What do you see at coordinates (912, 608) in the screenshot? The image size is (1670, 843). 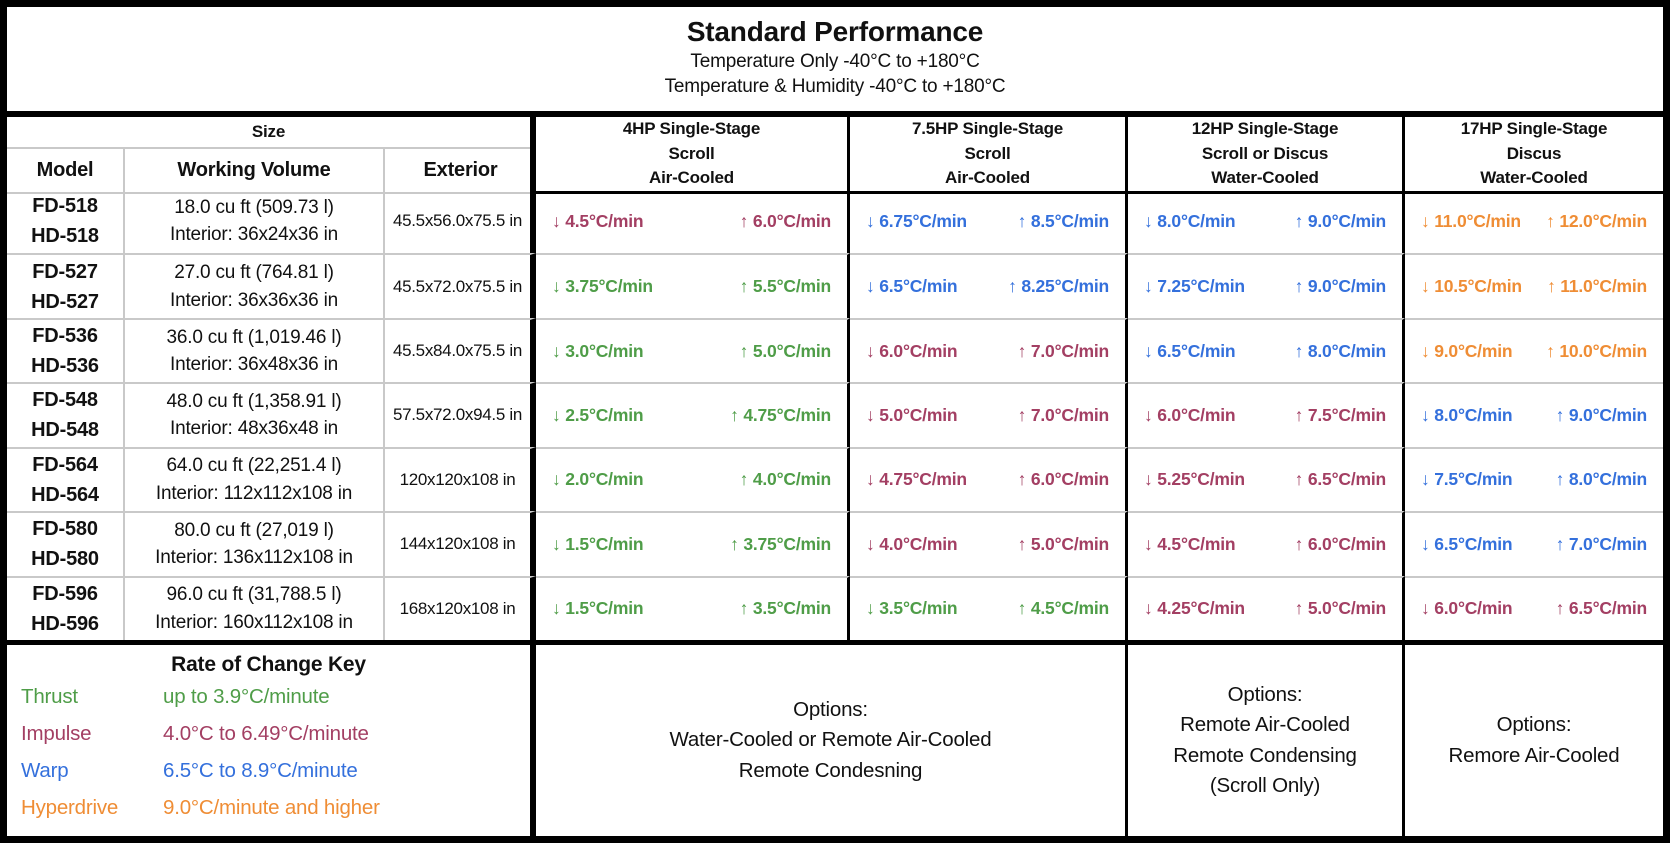 I see `pulldown-rate: ↓ 3.5°C/min` at bounding box center [912, 608].